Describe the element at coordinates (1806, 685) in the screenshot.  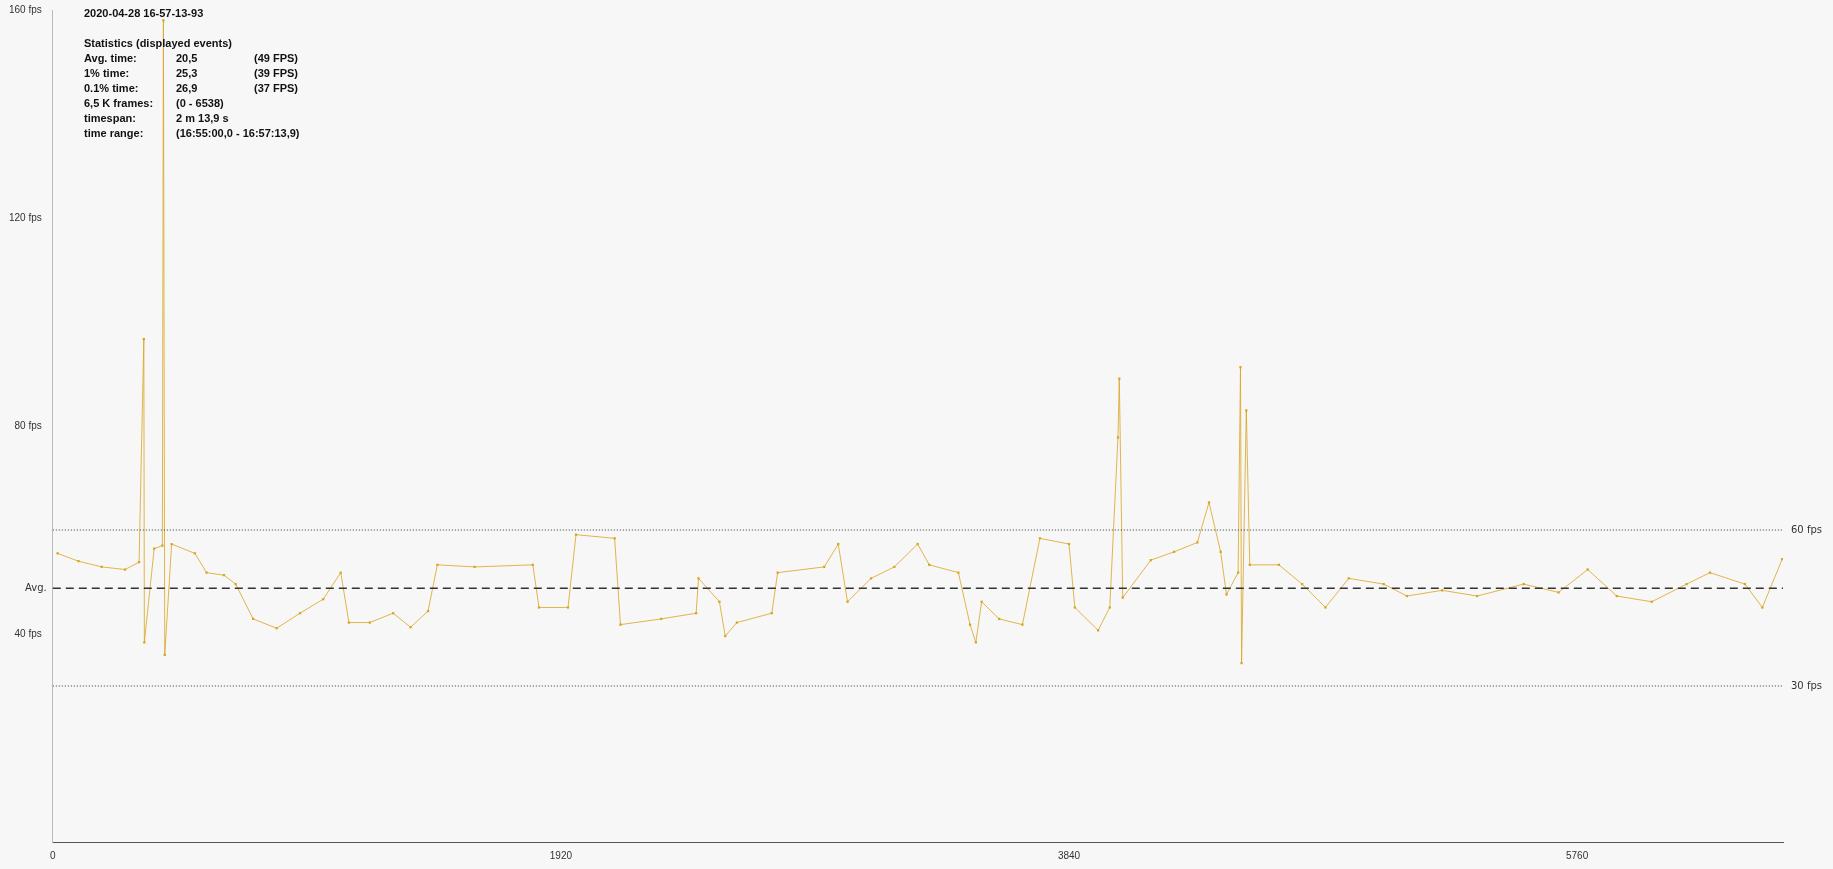
I see `ref-line-label: 30 fps` at that location.